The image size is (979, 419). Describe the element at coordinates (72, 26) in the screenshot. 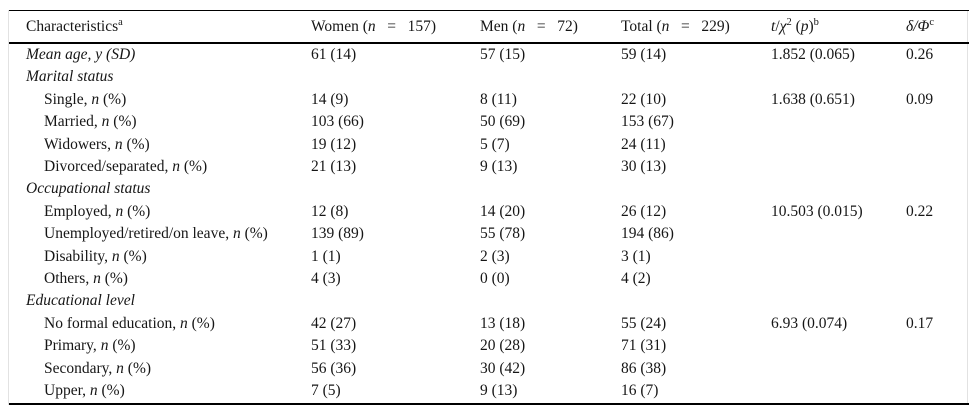

I see `header-label: Characteristics` at that location.